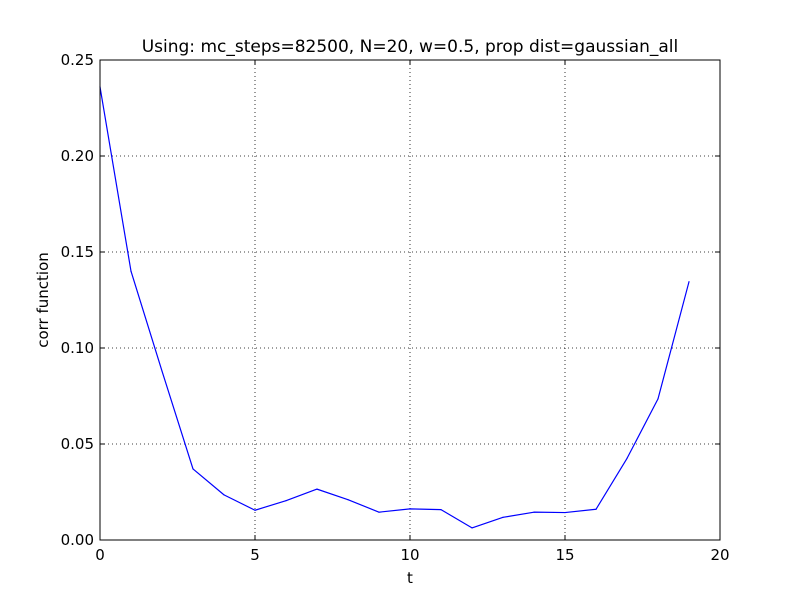 This screenshot has height=604, width=800. Describe the element at coordinates (255, 555) in the screenshot. I see `x-tick-label: 5` at that location.